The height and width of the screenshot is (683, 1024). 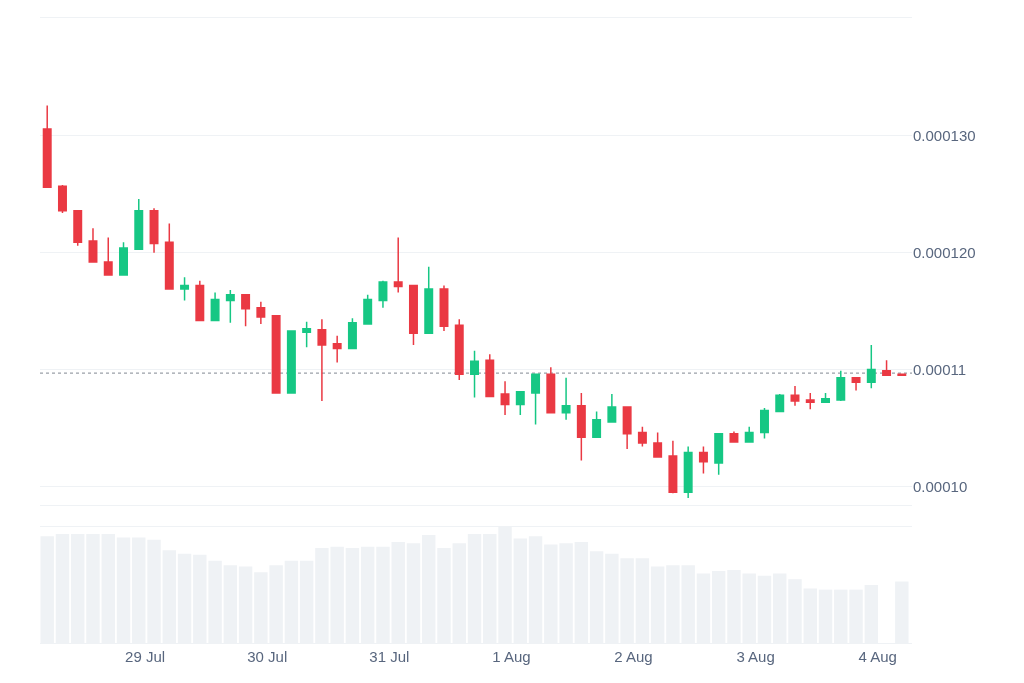 What do you see at coordinates (944, 252) in the screenshot?
I see `y-tick-label: 0.000120` at bounding box center [944, 252].